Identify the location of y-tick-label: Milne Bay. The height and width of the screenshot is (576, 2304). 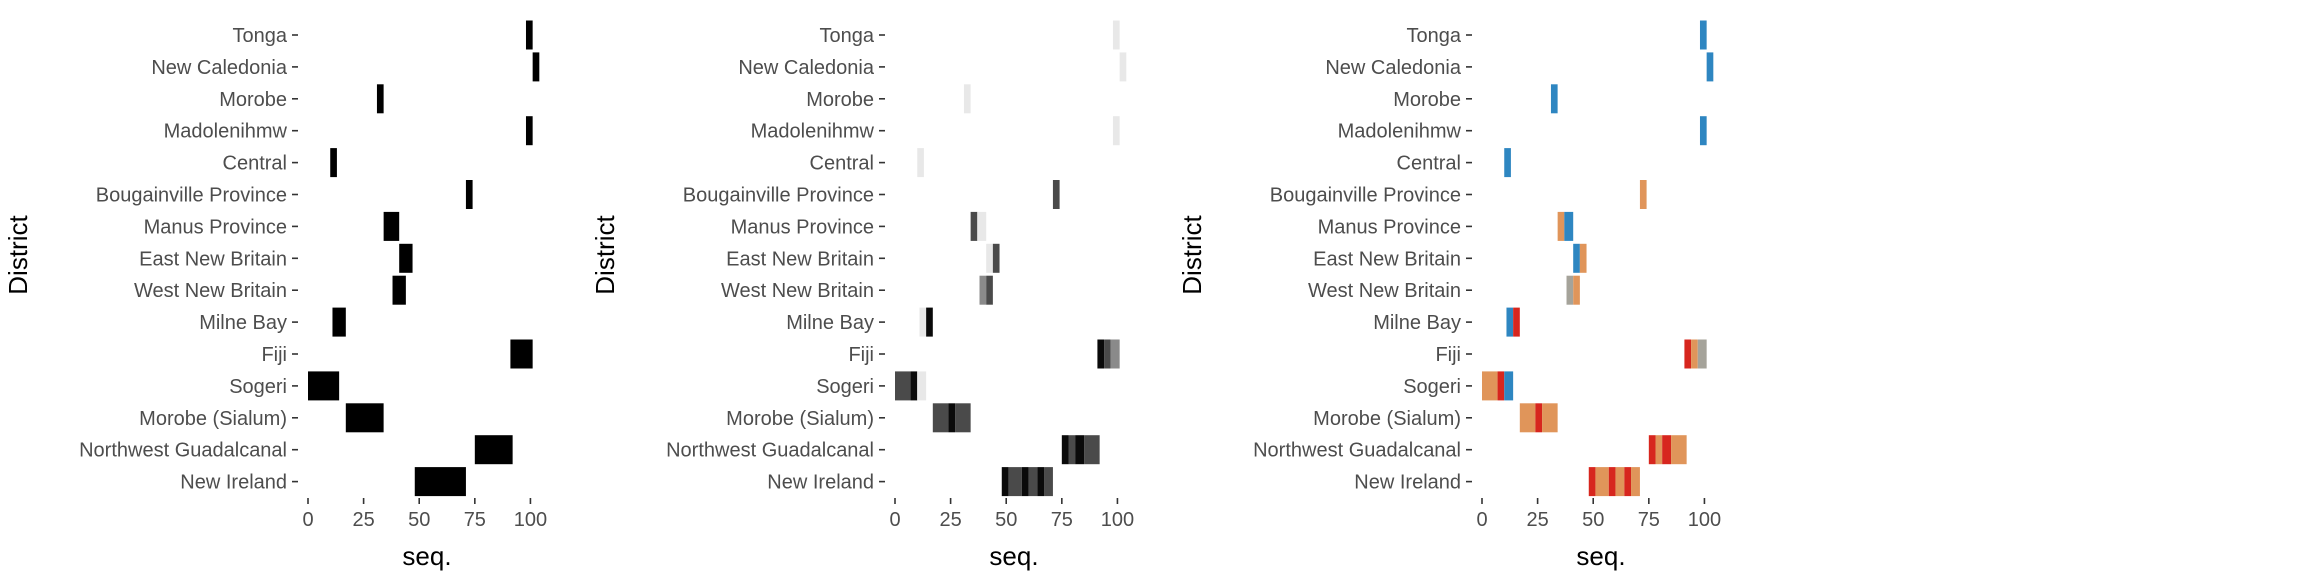
(1417, 323).